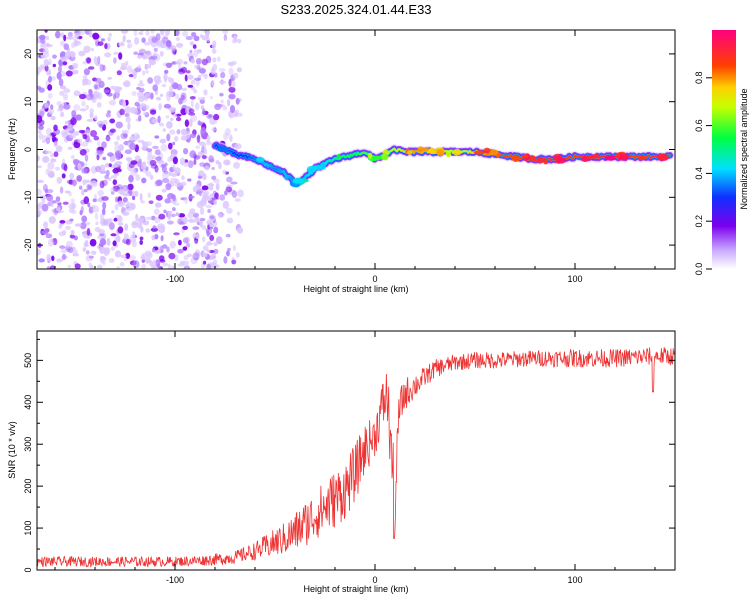 Image resolution: width=750 pixels, height=600 pixels. What do you see at coordinates (28, 245) in the screenshot?
I see `spectrogram-ytick-label: -20` at bounding box center [28, 245].